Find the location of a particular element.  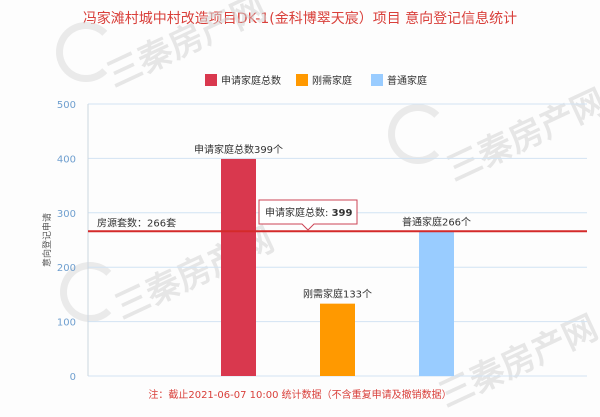

bar-data-label: 申请家庭总数399个 is located at coordinates (238, 149).